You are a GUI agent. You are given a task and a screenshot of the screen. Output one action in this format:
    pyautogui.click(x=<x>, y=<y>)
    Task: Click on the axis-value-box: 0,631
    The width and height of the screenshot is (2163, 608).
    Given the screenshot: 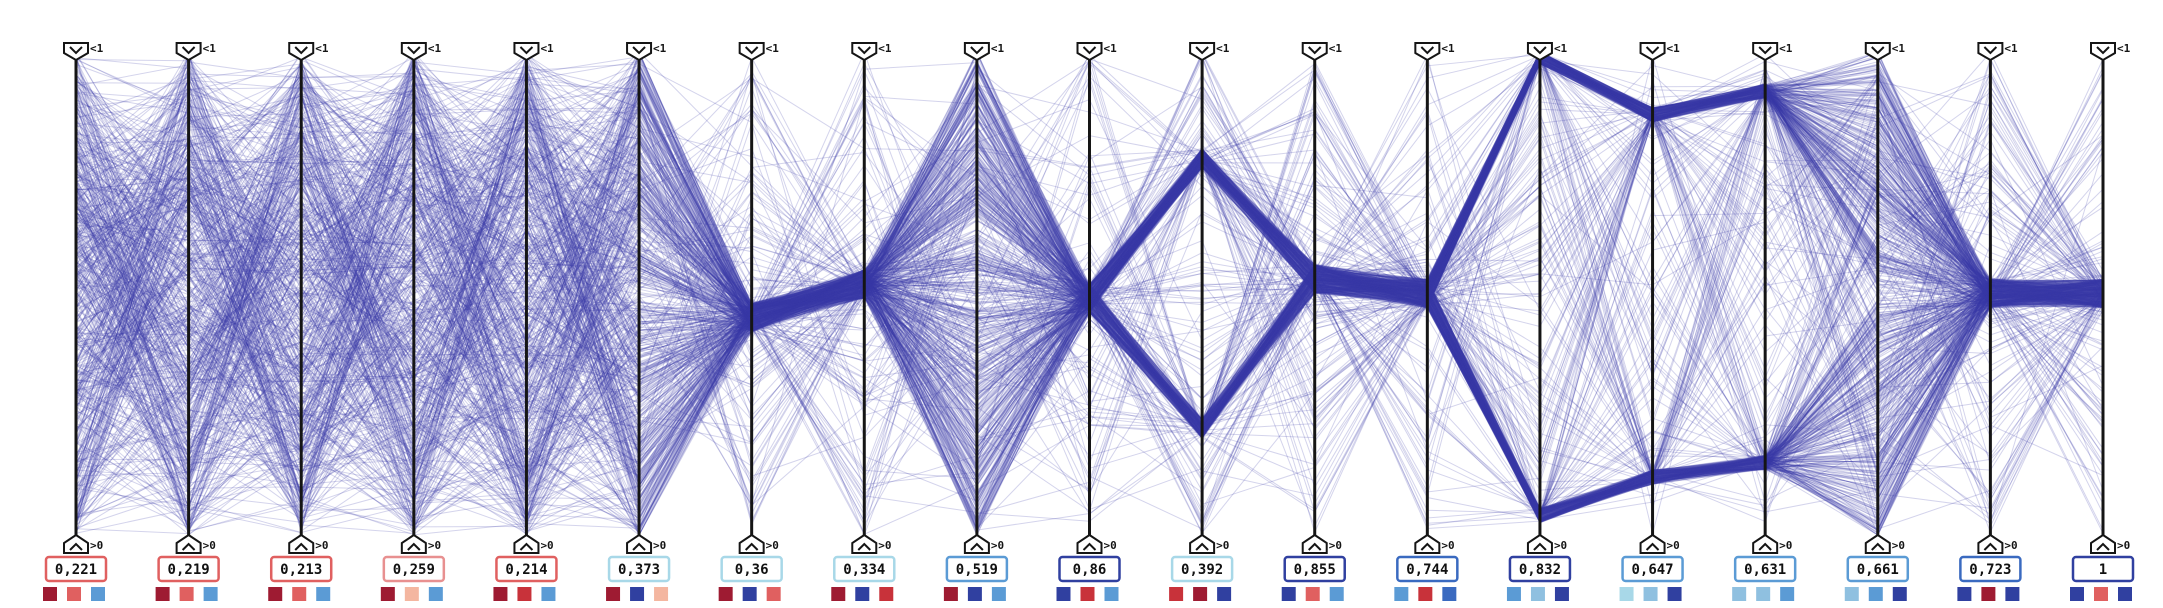 What is the action you would take?
    pyautogui.click(x=1765, y=569)
    